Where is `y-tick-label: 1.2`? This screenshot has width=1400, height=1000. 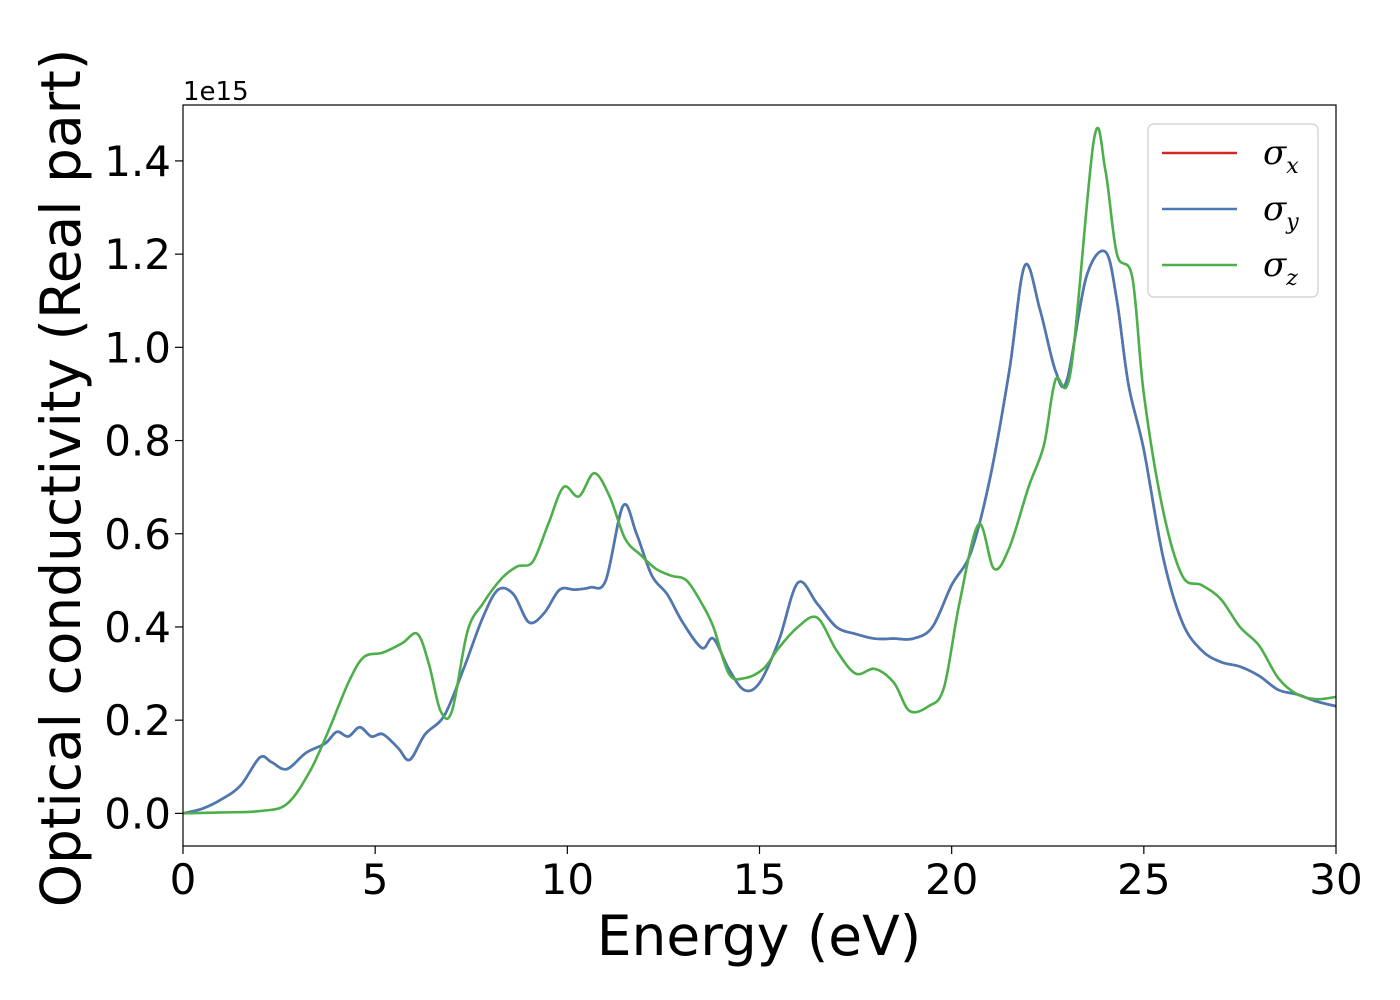 y-tick-label: 1.2 is located at coordinates (137, 254).